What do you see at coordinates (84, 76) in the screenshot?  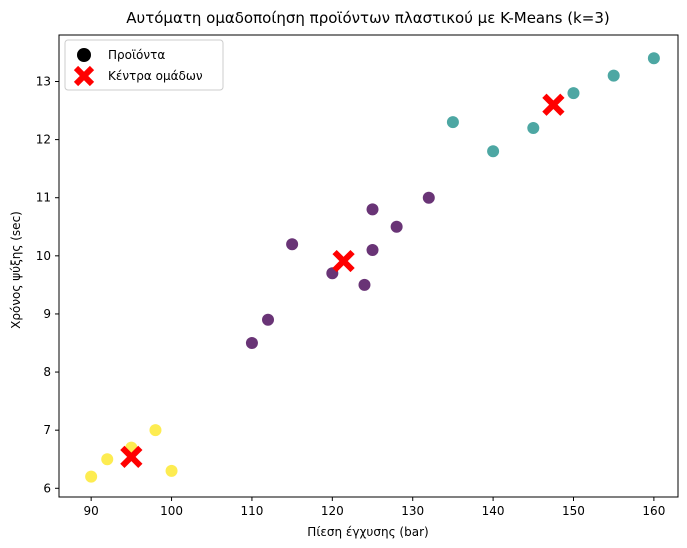 I see `legend-marker-centers` at bounding box center [84, 76].